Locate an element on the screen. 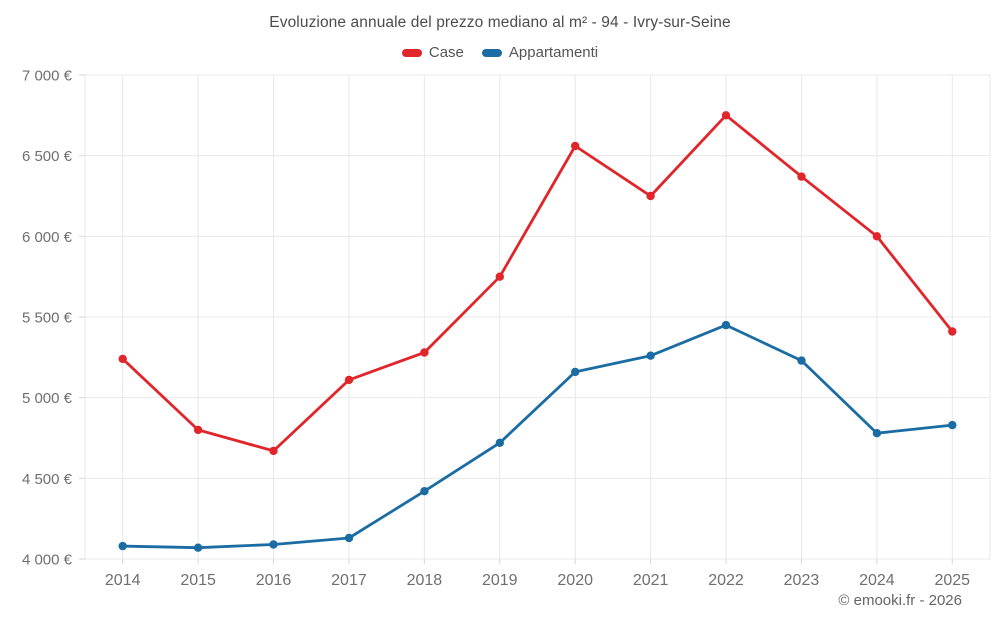 The width and height of the screenshot is (1000, 625). chart-legend: Case Appartamenti is located at coordinates (500, 52).